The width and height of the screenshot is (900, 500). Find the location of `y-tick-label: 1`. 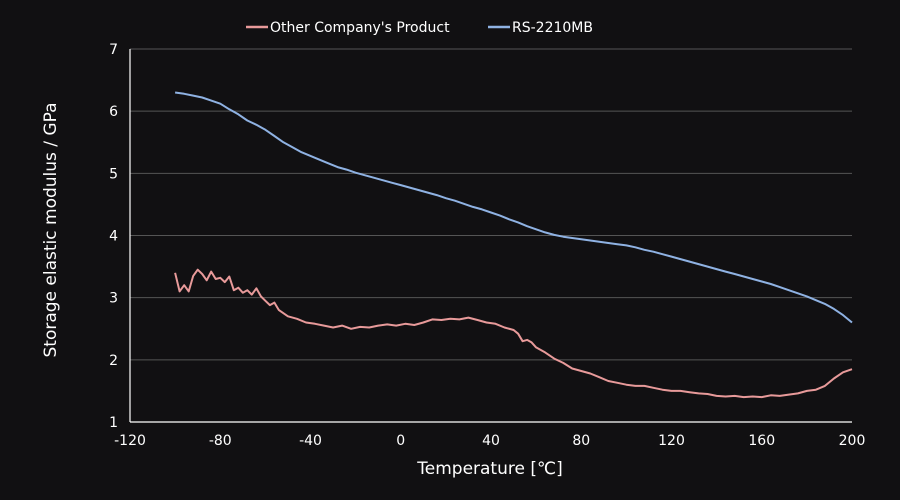

y-tick-label: 1 is located at coordinates (113, 423).